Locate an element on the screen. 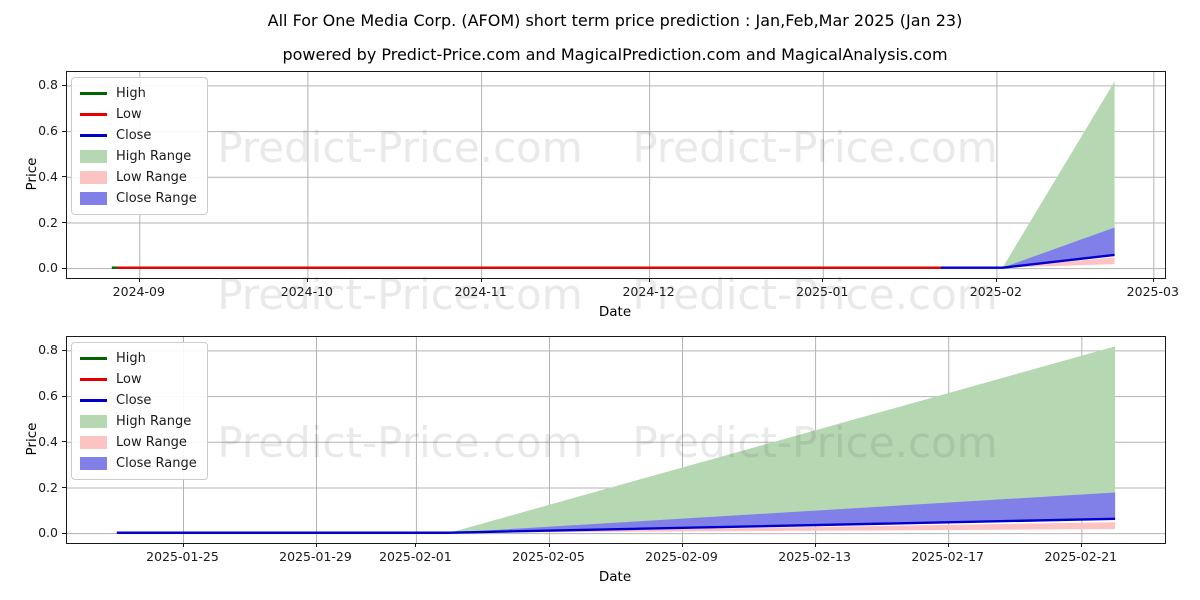 The image size is (1200, 600). x-tick-label: 2025-02-13 is located at coordinates (814, 556).